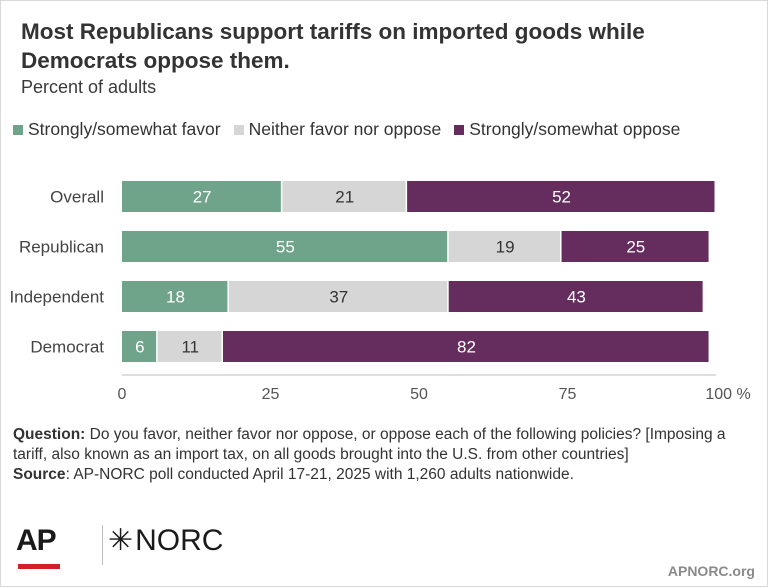 The height and width of the screenshot is (587, 768). I want to click on data-label-overall-series-1: 21, so click(344, 197).